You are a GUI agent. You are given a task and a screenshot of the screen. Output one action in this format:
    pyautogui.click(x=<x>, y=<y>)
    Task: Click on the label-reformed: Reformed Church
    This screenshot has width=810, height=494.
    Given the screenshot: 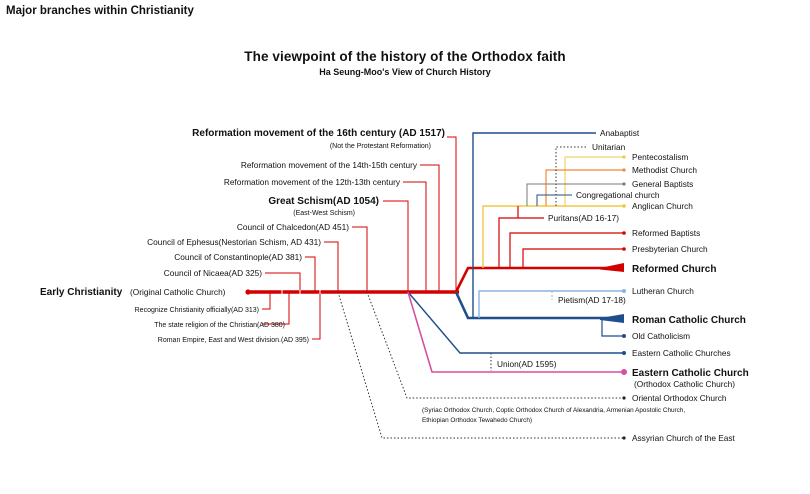 What is the action you would take?
    pyautogui.click(x=674, y=269)
    